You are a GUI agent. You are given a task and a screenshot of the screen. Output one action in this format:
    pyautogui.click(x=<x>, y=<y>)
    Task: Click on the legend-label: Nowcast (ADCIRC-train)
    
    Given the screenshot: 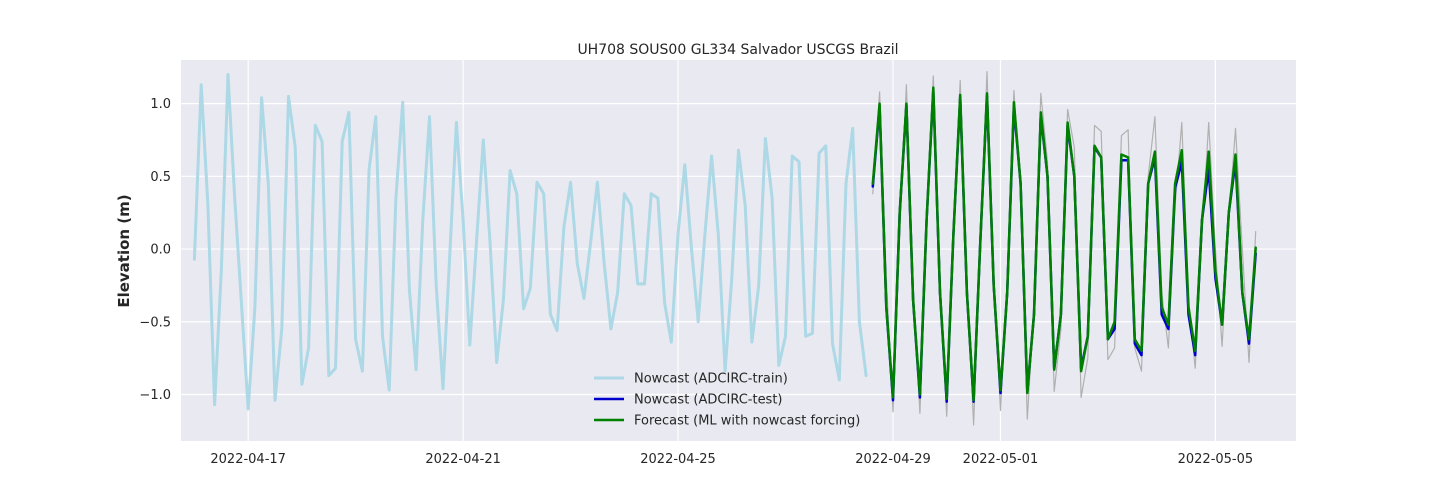 What is the action you would take?
    pyautogui.click(x=711, y=379)
    